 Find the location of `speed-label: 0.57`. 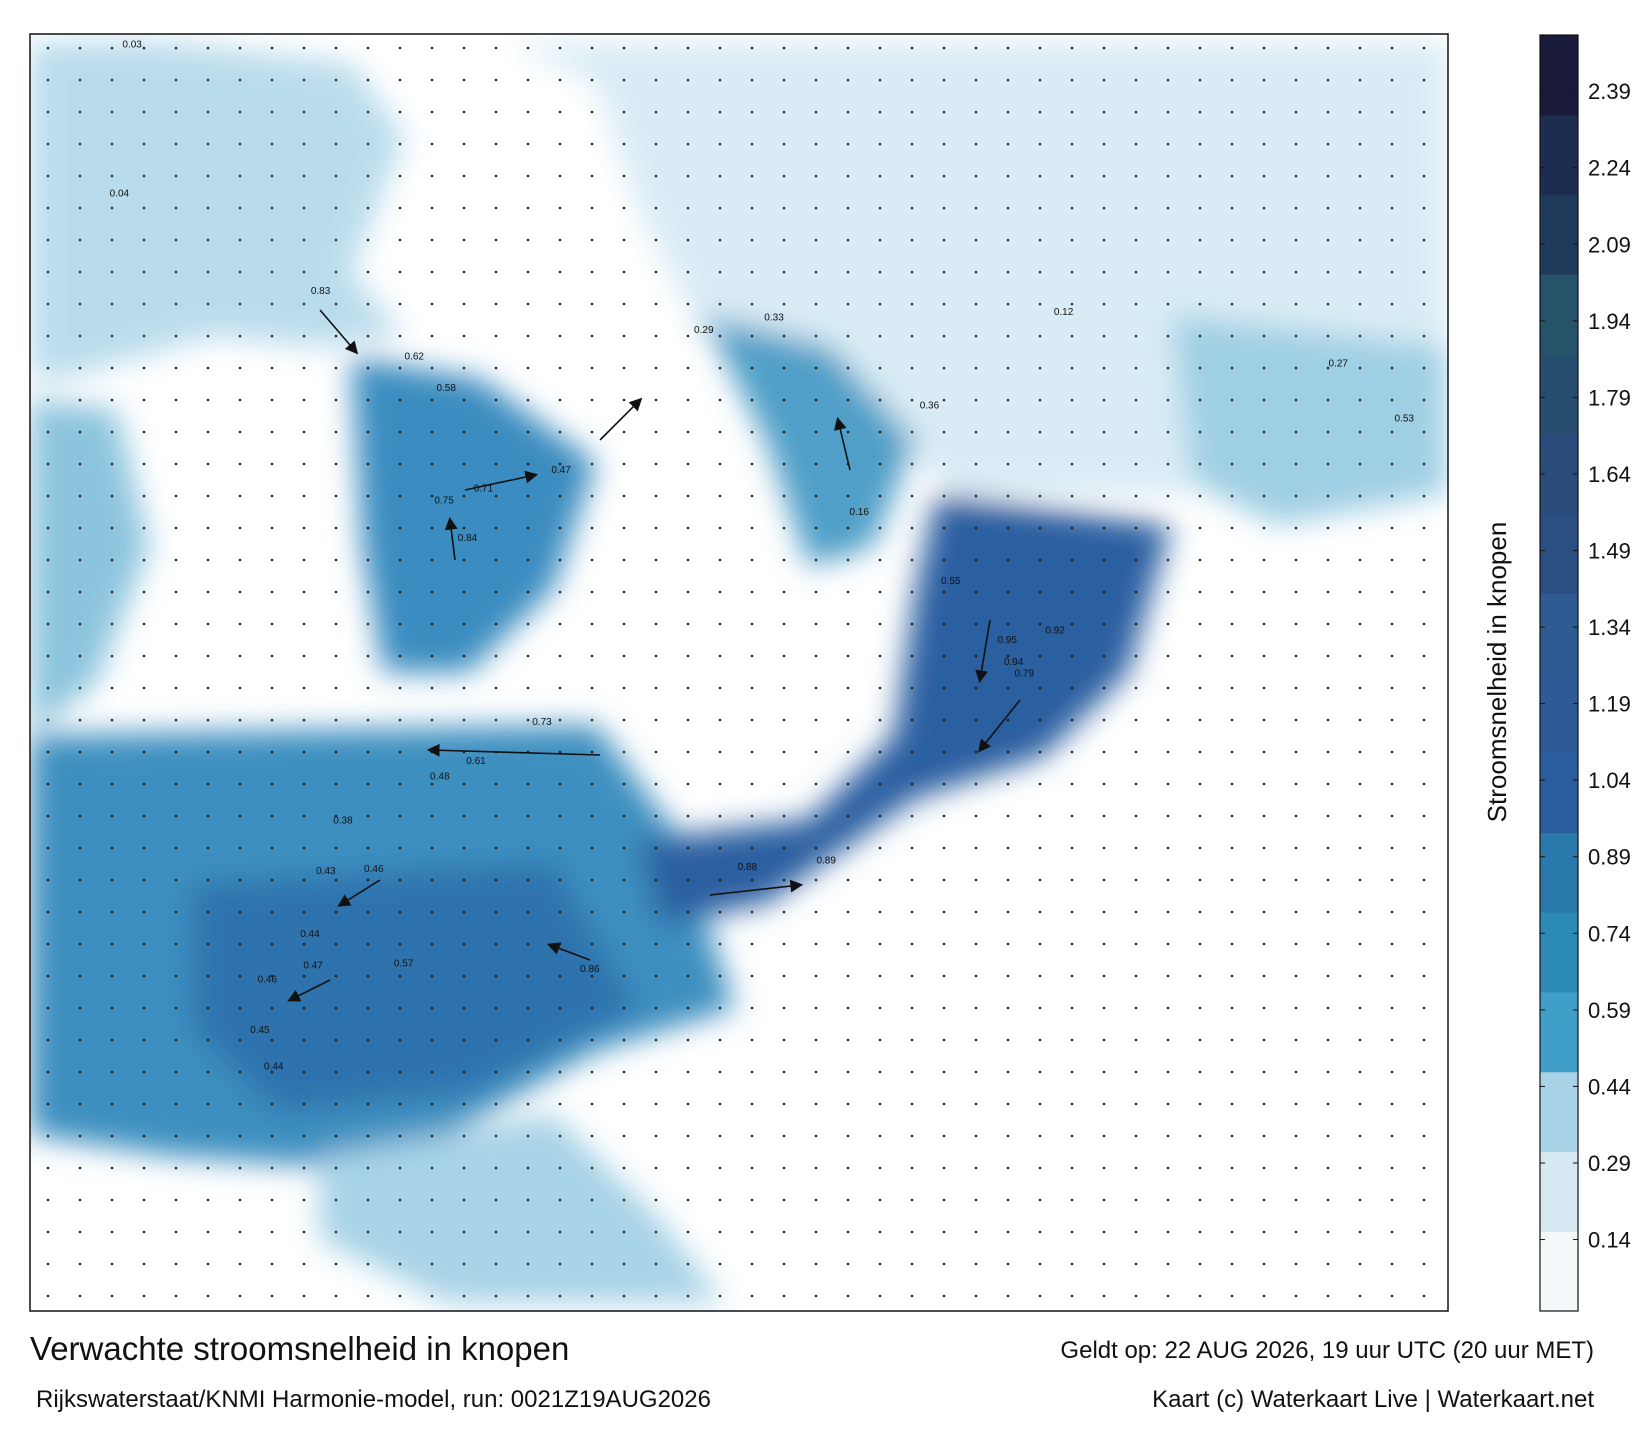

speed-label: 0.57 is located at coordinates (404, 964).